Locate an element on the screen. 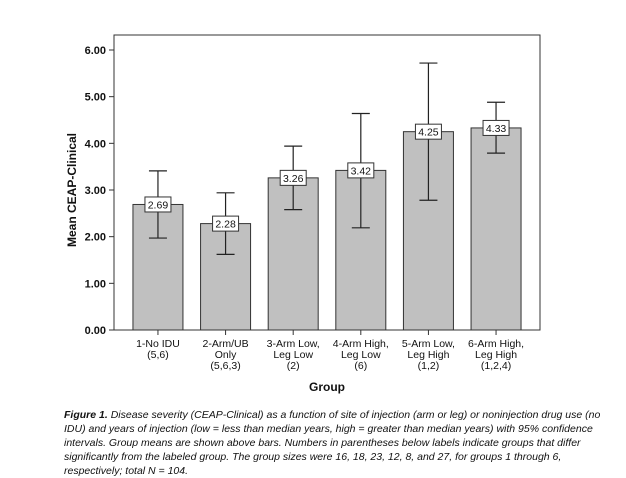  value-label: 4.25 is located at coordinates (428, 133).